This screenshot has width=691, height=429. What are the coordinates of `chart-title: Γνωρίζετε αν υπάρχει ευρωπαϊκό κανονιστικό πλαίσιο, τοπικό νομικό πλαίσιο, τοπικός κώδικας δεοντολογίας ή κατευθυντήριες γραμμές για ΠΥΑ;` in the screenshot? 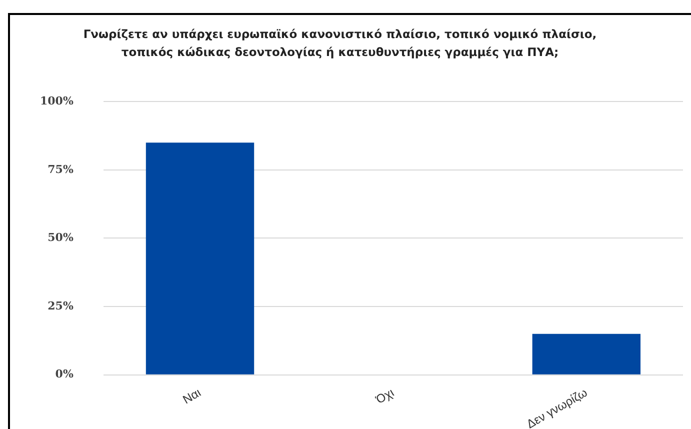 It's located at (340, 43).